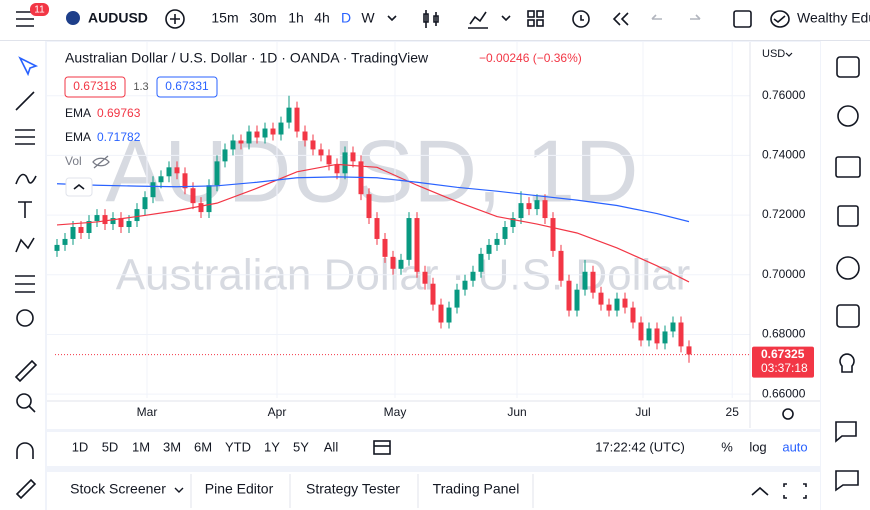 The height and width of the screenshot is (510, 870). Describe the element at coordinates (784, 155) in the screenshot. I see `y-tick-label: 0.74000` at that location.